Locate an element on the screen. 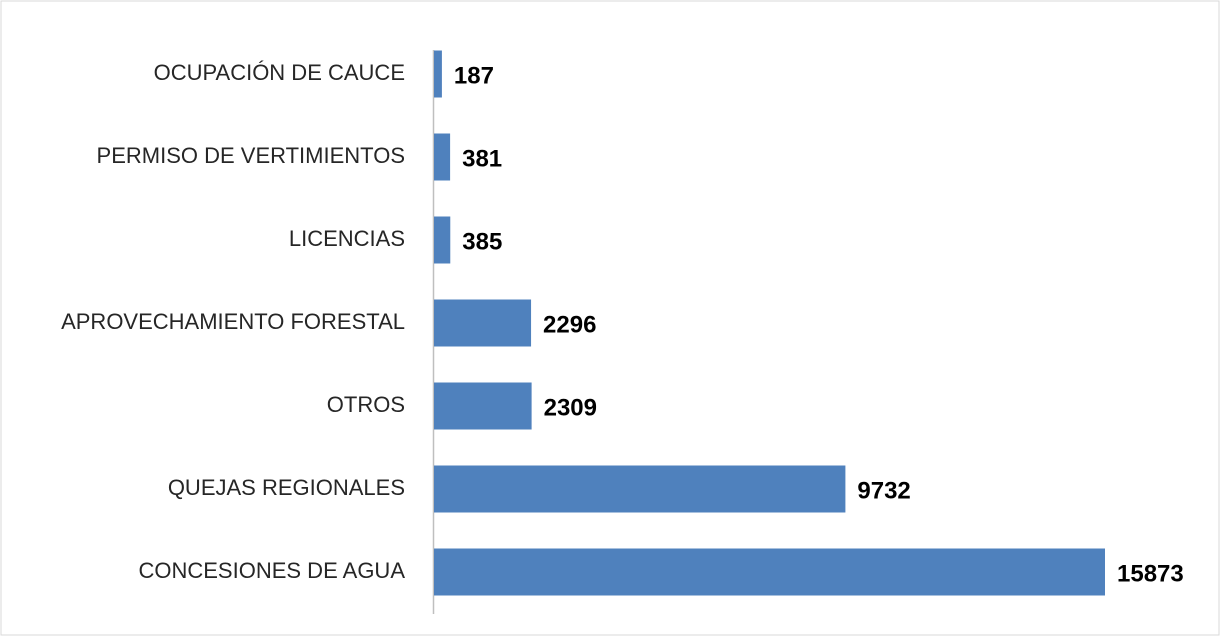  value-label: 2296 is located at coordinates (569, 324).